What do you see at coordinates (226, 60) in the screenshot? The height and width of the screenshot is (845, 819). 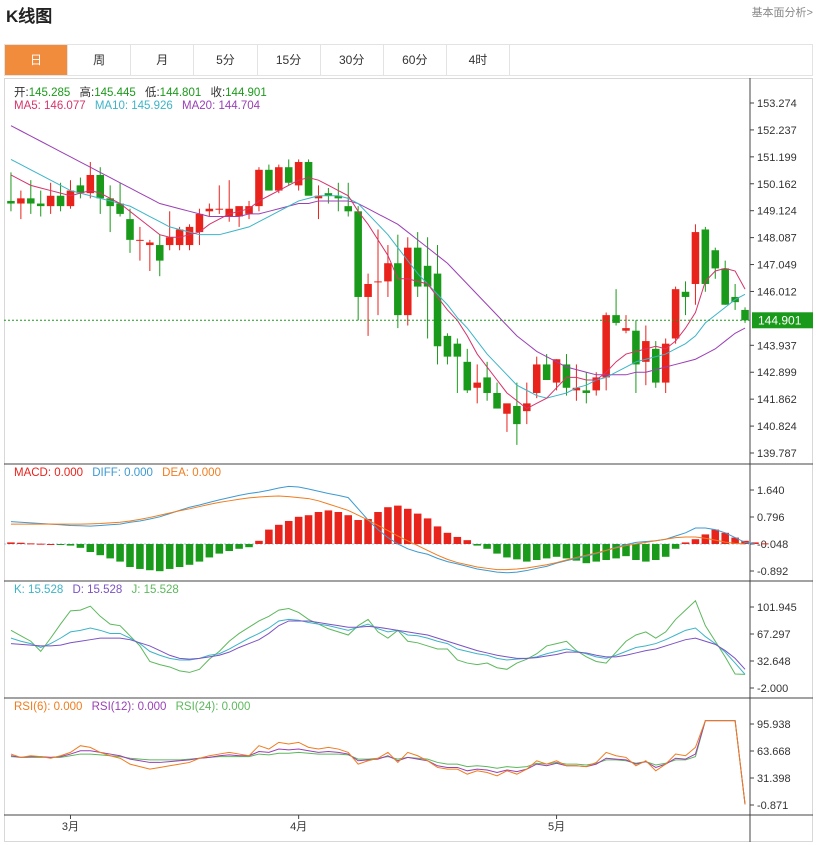 I see `tab-3: 5分` at bounding box center [226, 60].